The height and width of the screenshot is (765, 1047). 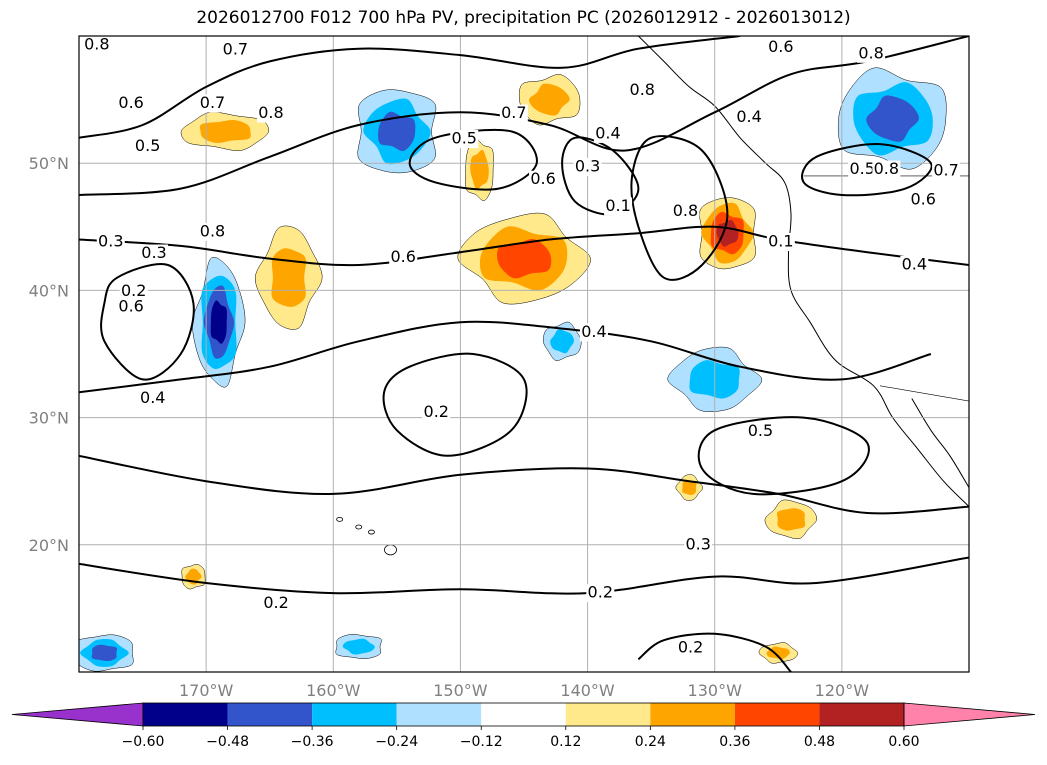 I want to click on colorbar-extend-low, so click(x=77, y=714).